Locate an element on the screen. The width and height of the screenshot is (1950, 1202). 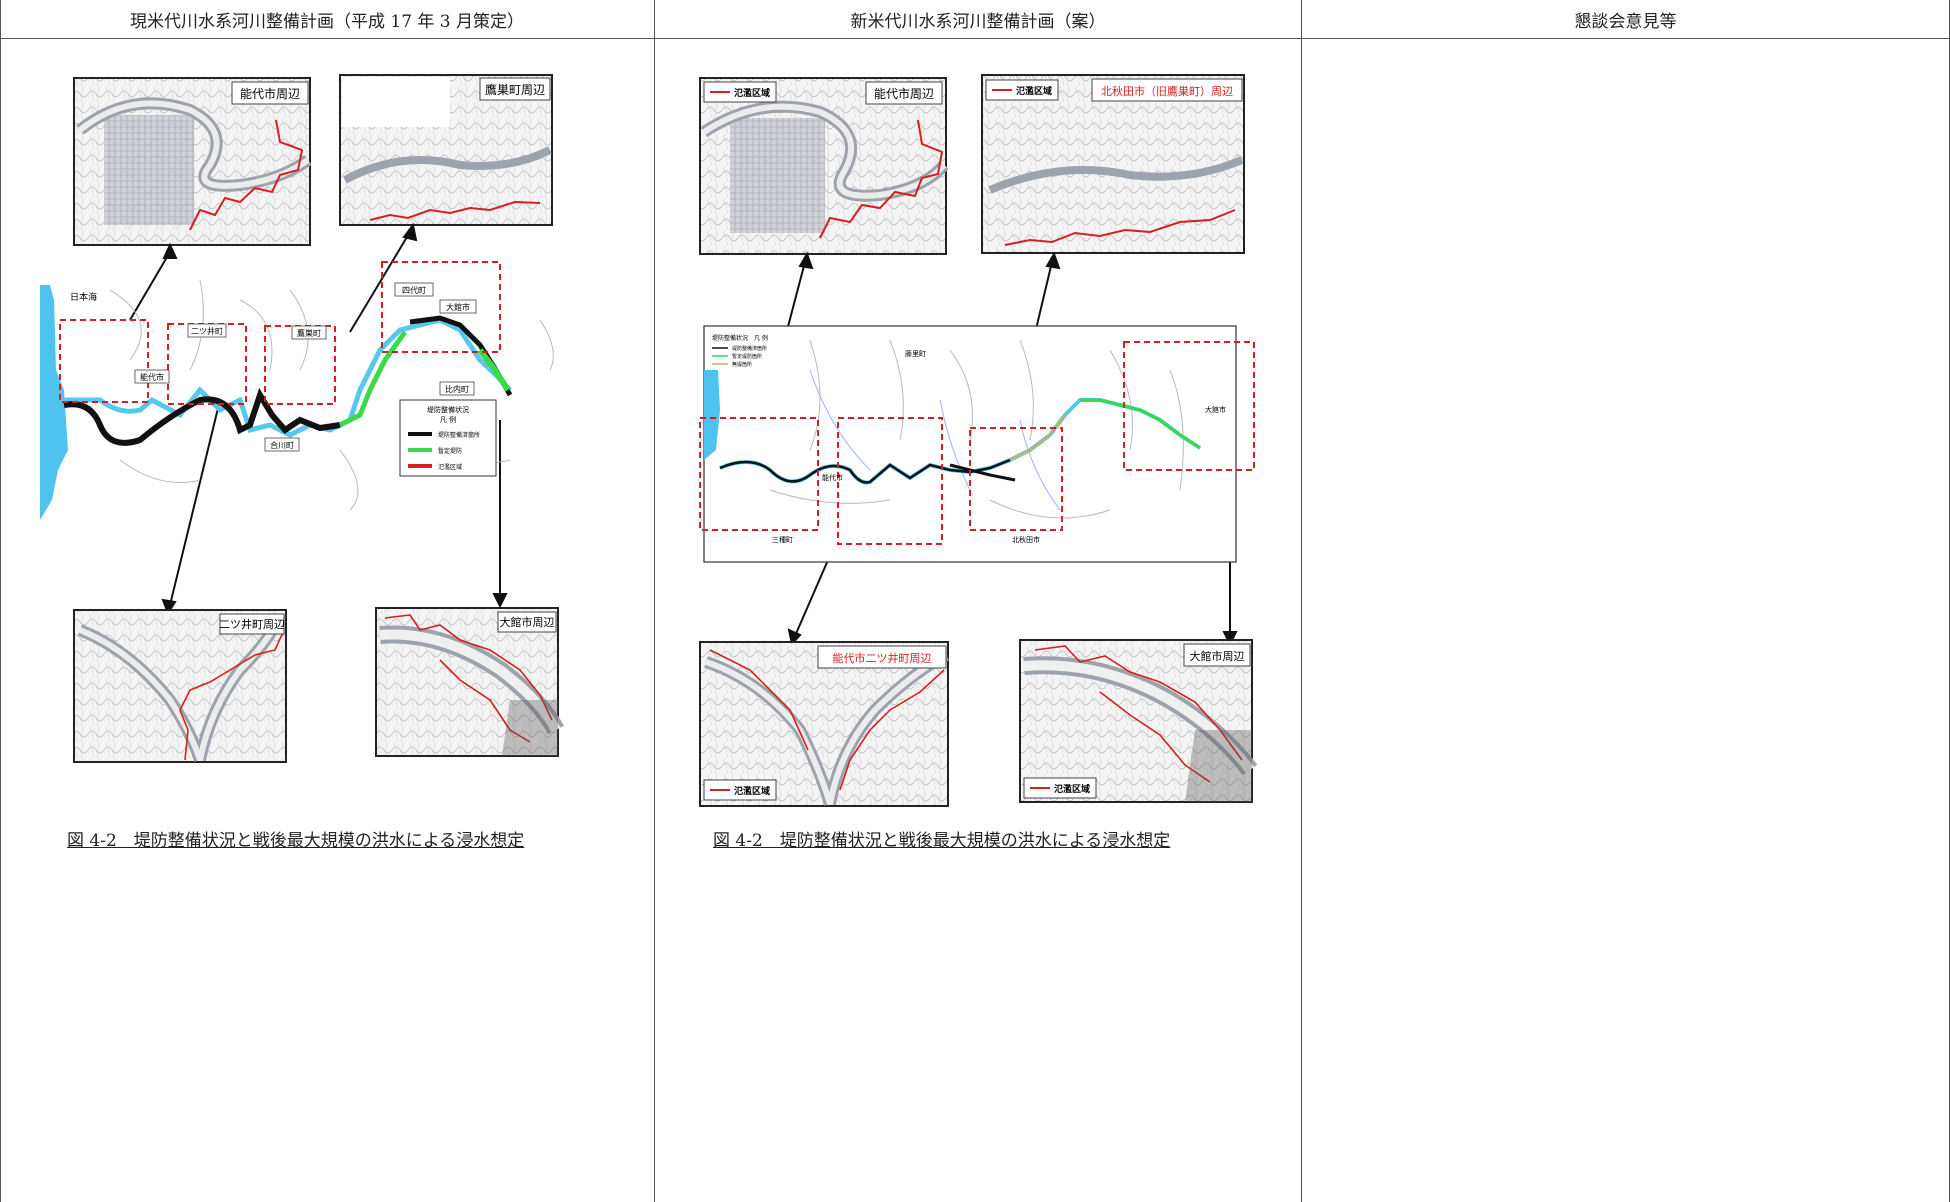
column-header-opinions-text: 懇談会意見等 is located at coordinates (1625, 21).